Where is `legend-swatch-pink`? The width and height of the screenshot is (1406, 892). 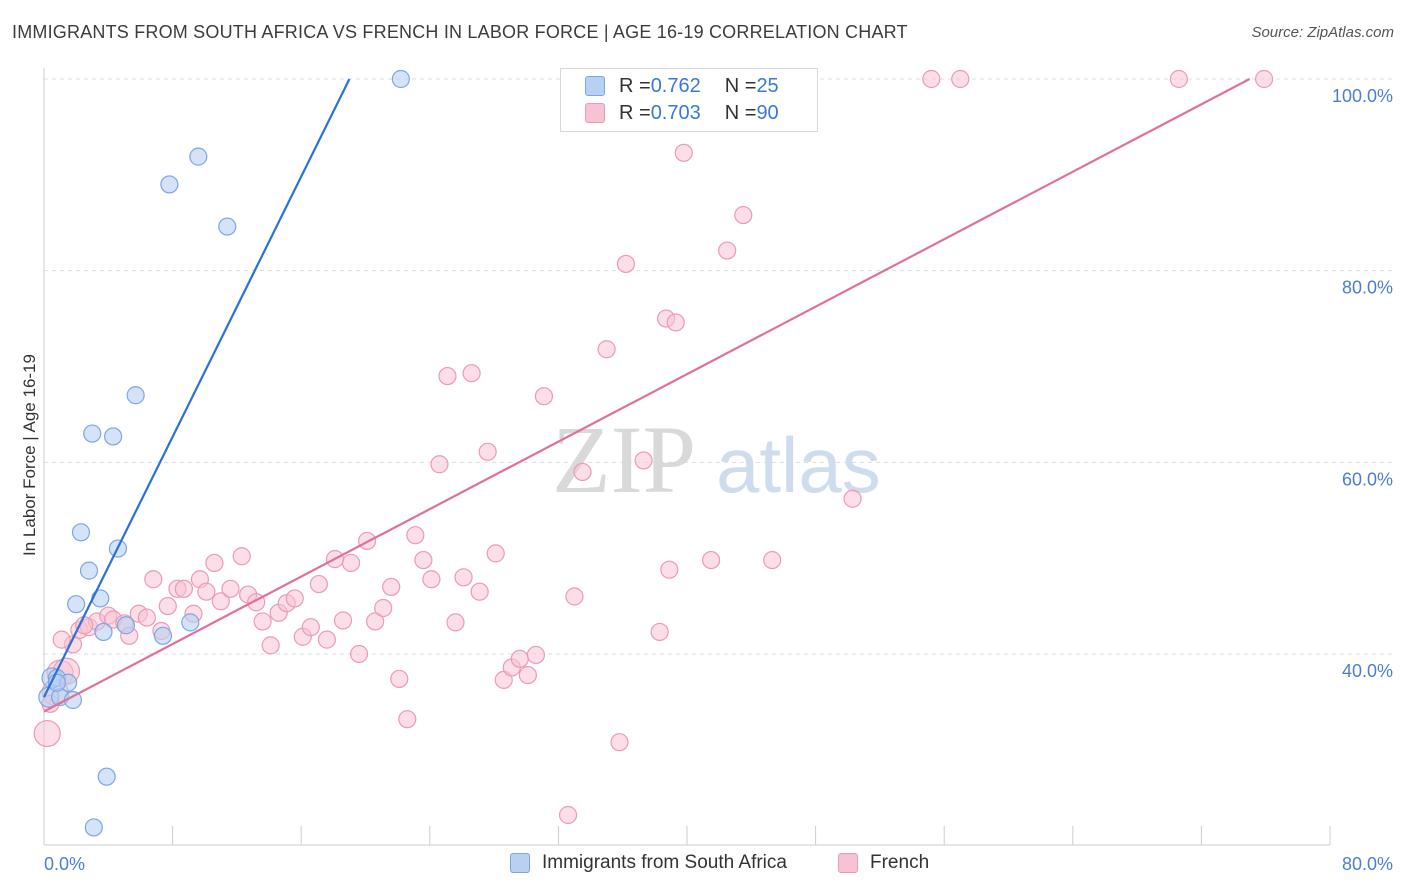 legend-swatch-pink is located at coordinates (595, 113).